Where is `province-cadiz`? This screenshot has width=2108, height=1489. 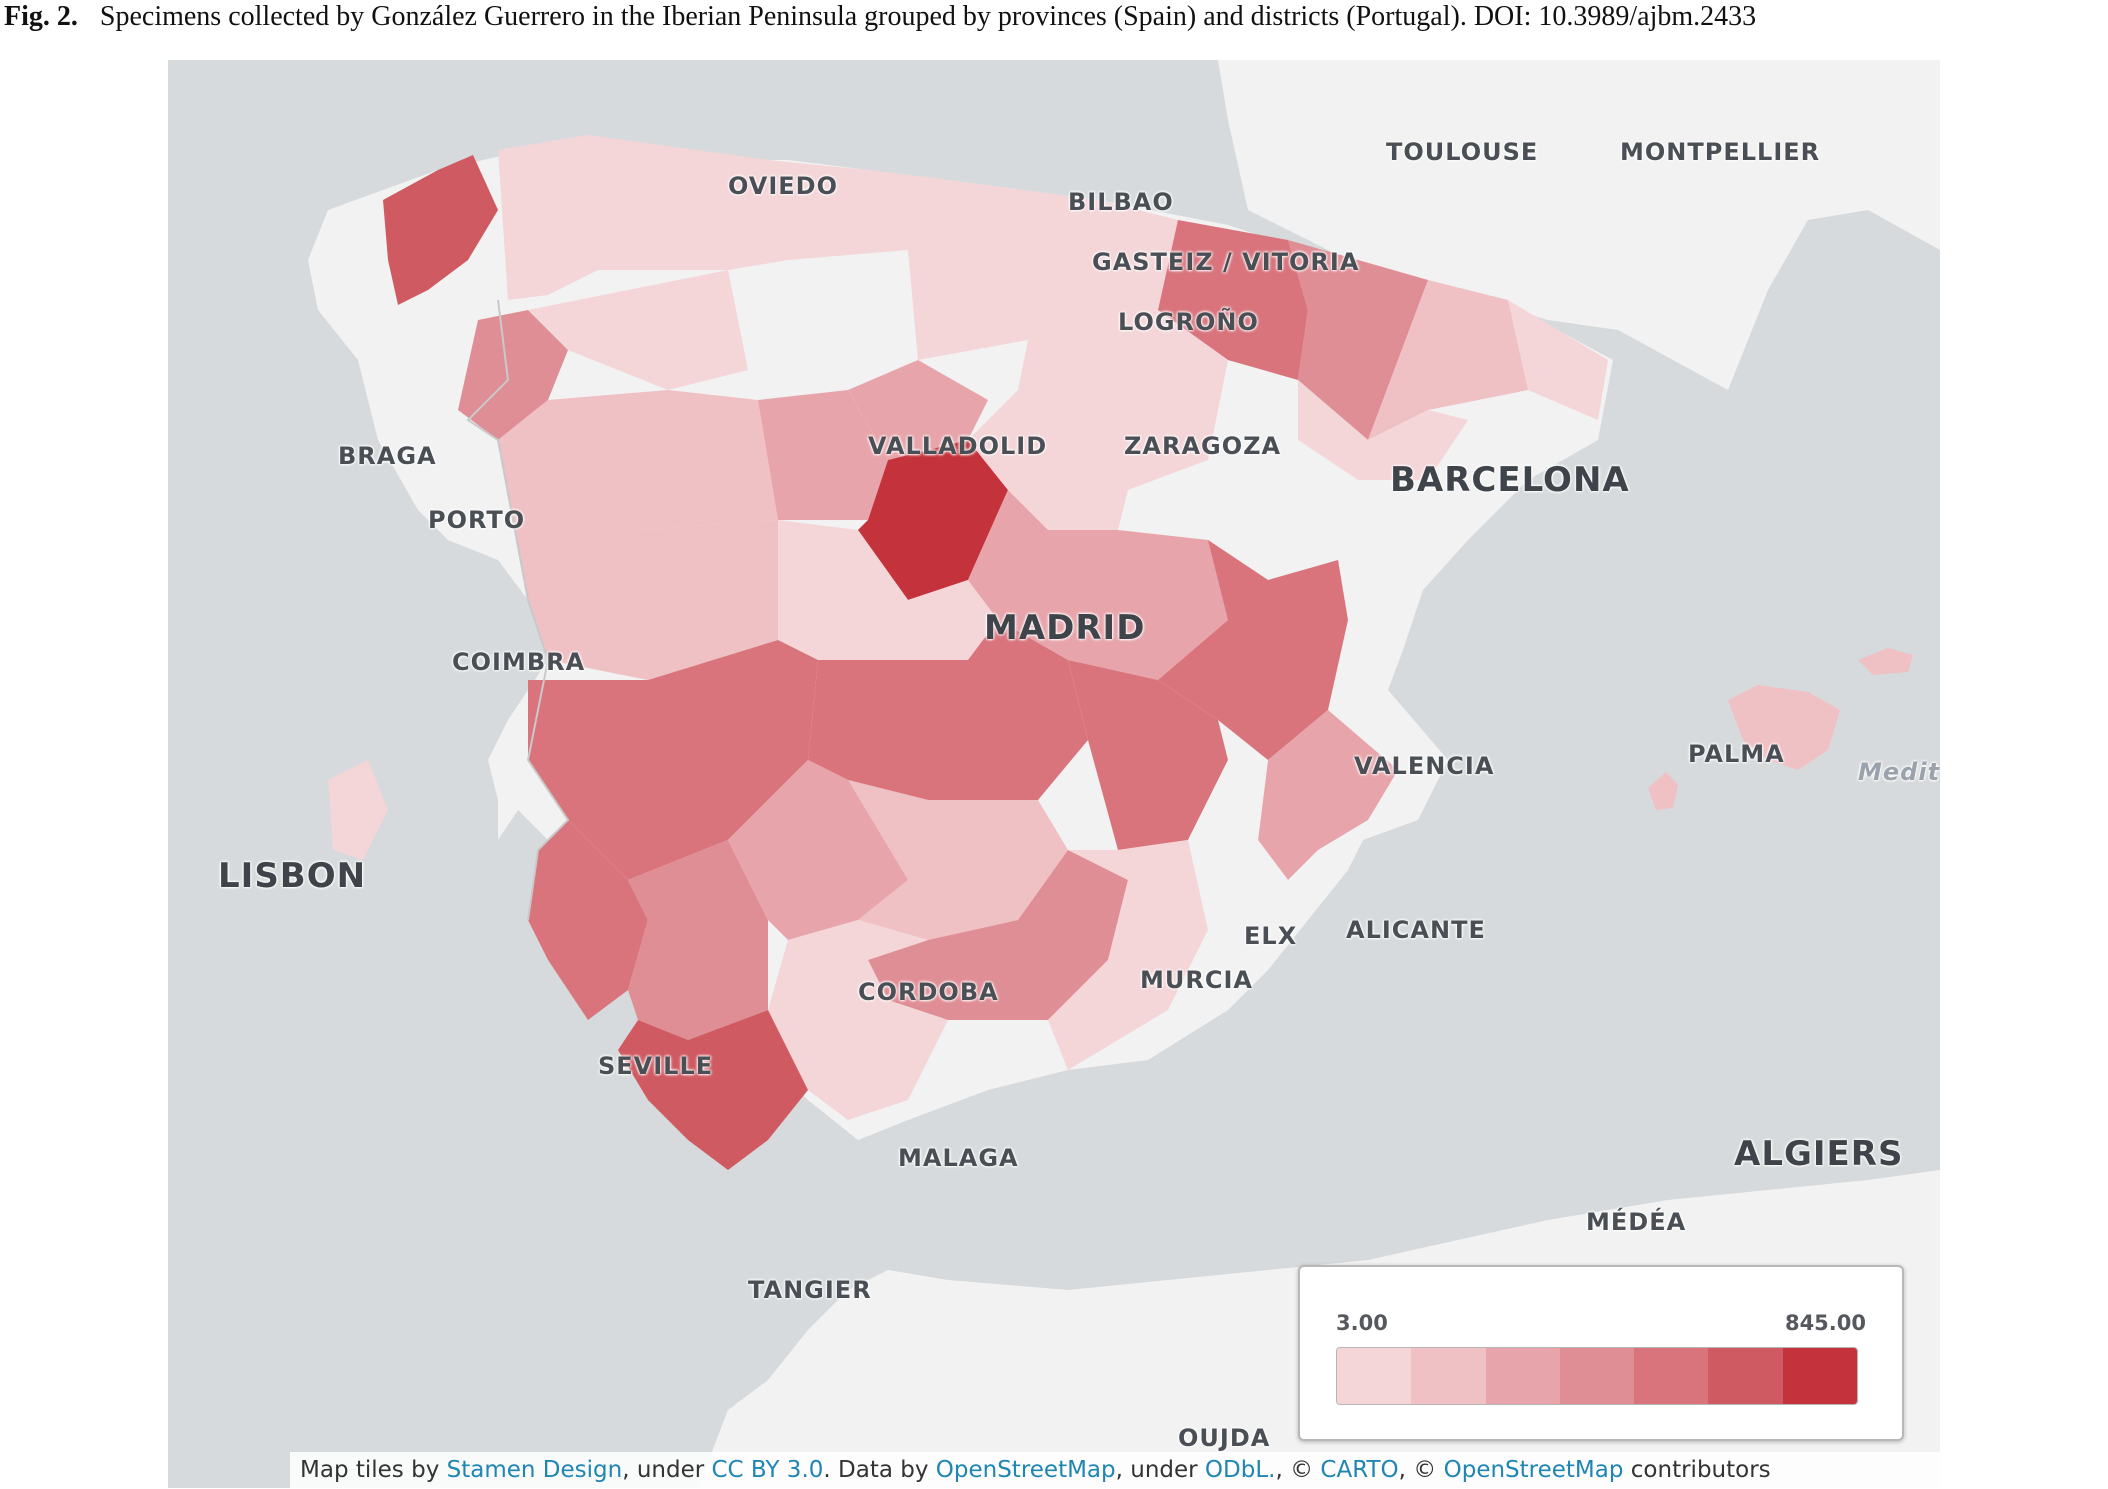 province-cadiz is located at coordinates (713, 1090).